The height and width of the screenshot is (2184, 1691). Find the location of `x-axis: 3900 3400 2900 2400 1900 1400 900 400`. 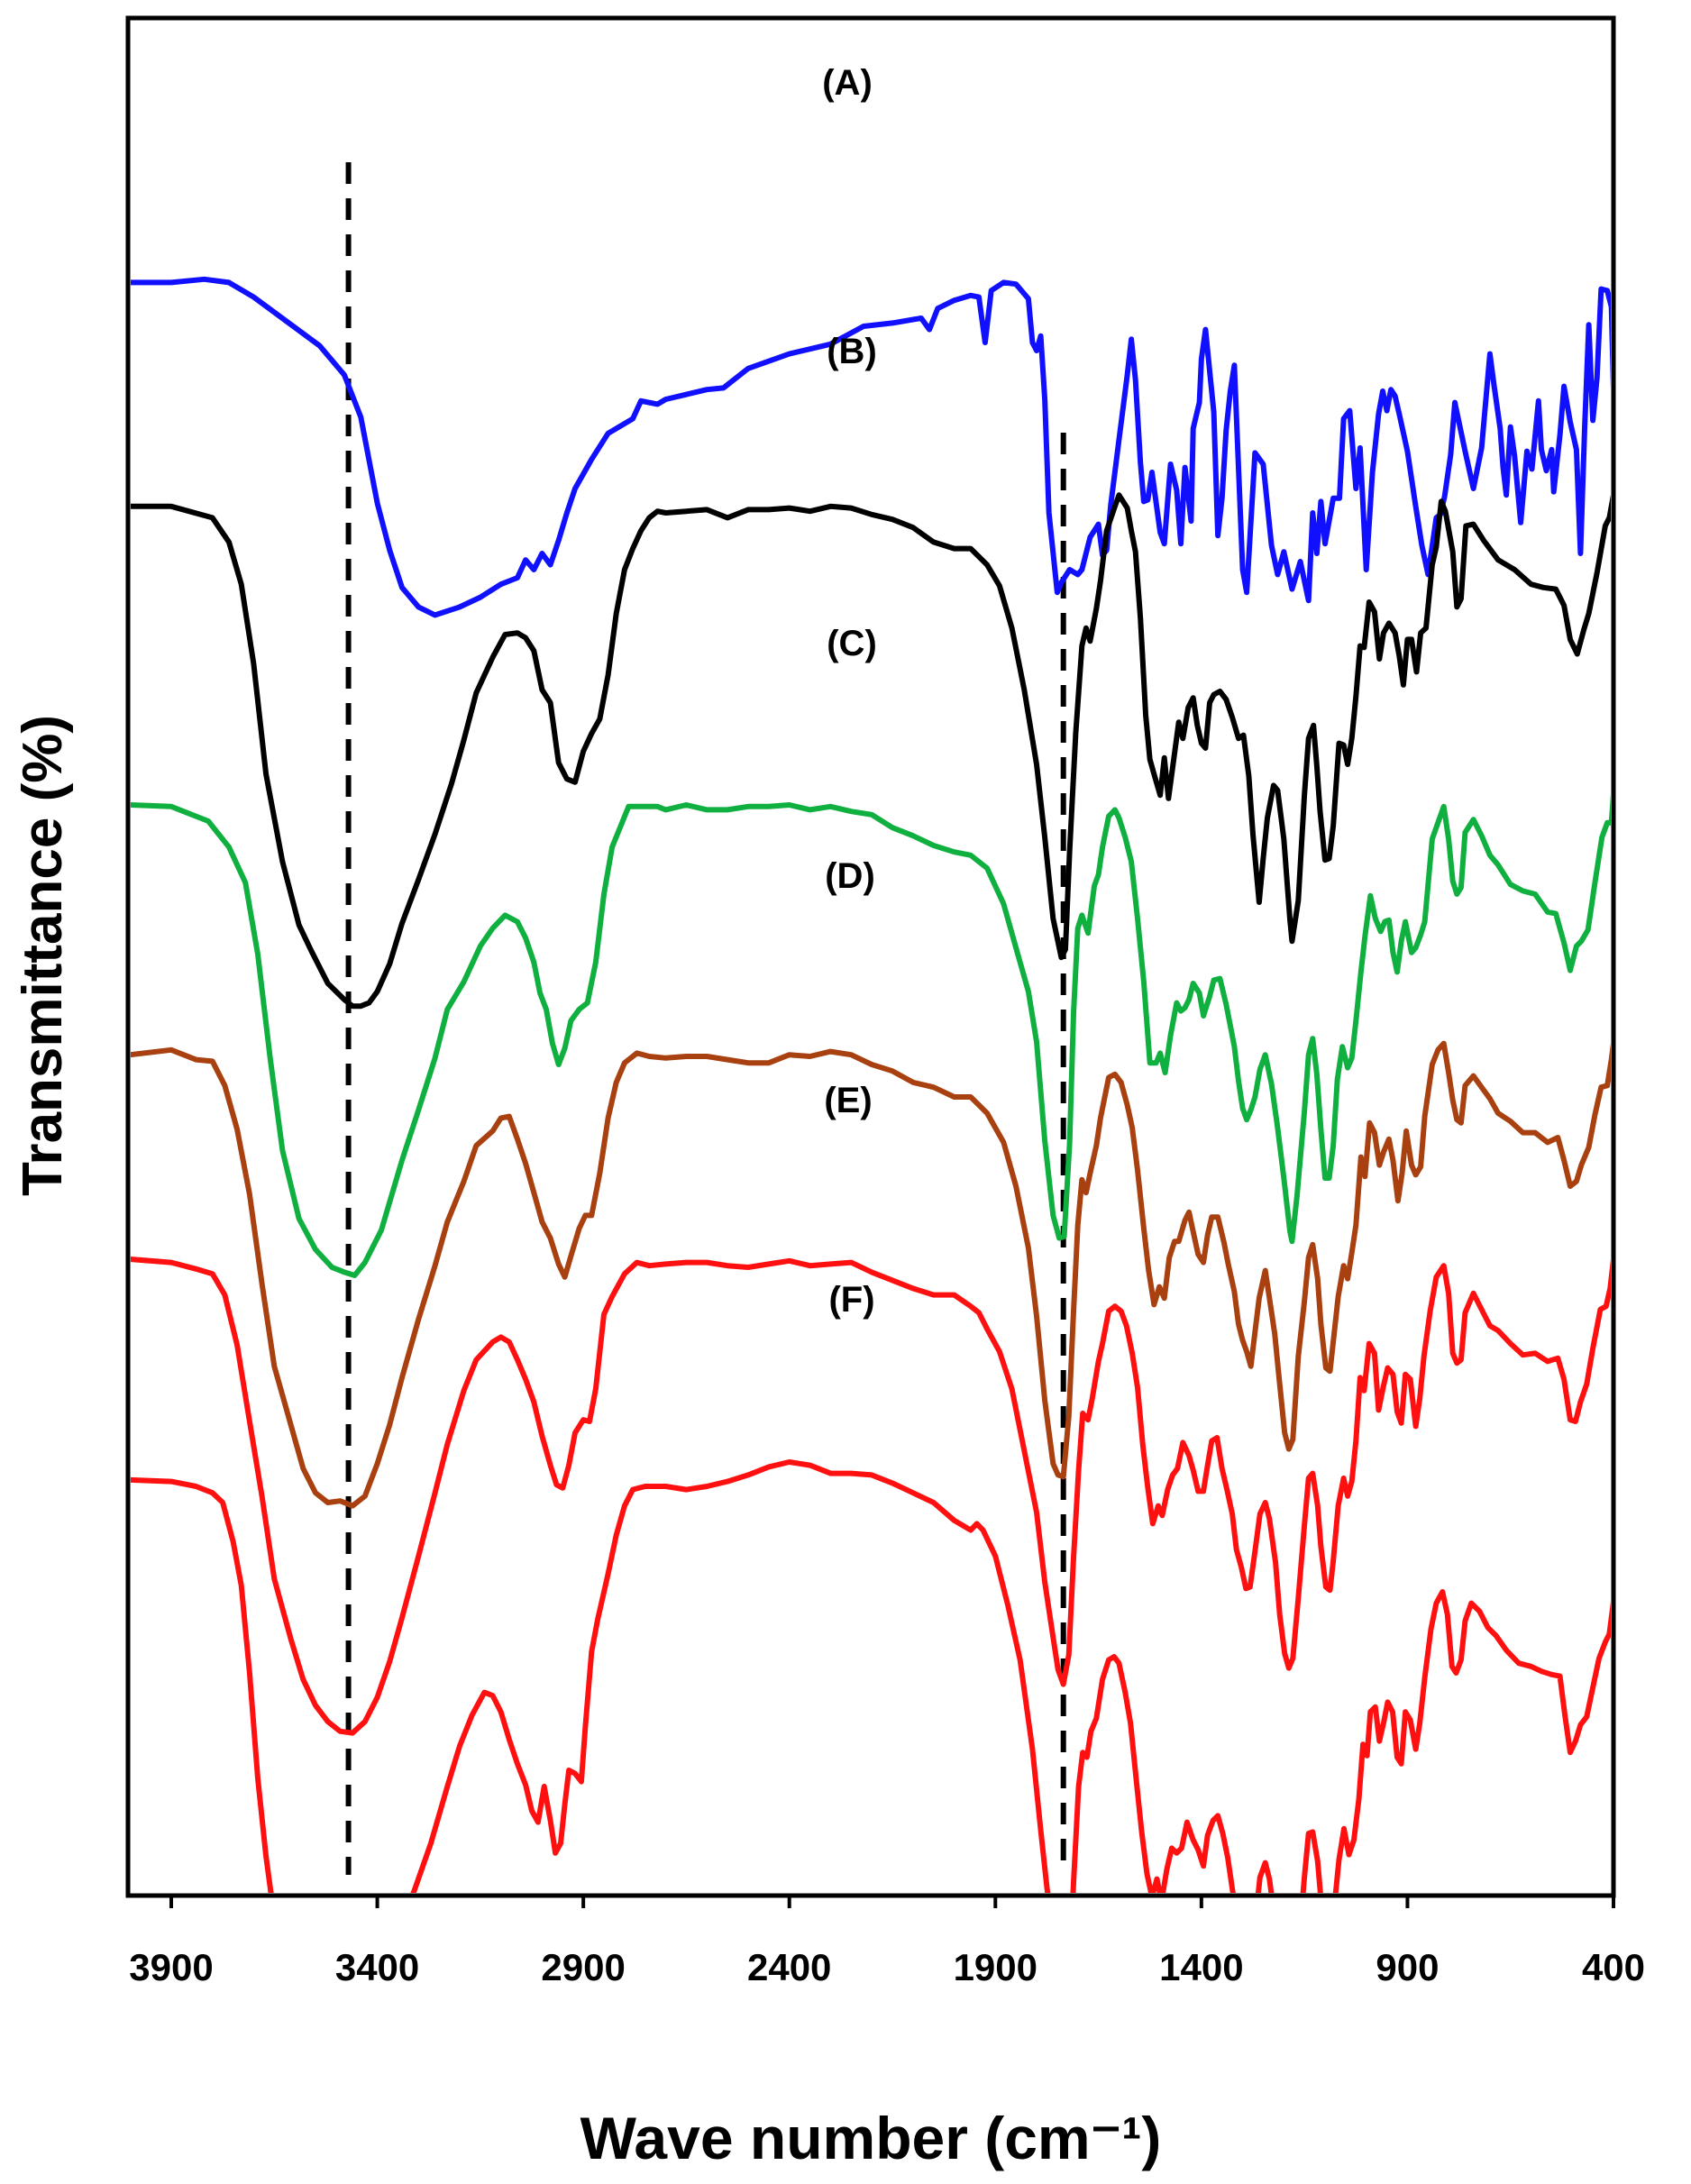

x-axis: 3900 3400 2900 2400 1900 1400 900 400 is located at coordinates (887, 1942).